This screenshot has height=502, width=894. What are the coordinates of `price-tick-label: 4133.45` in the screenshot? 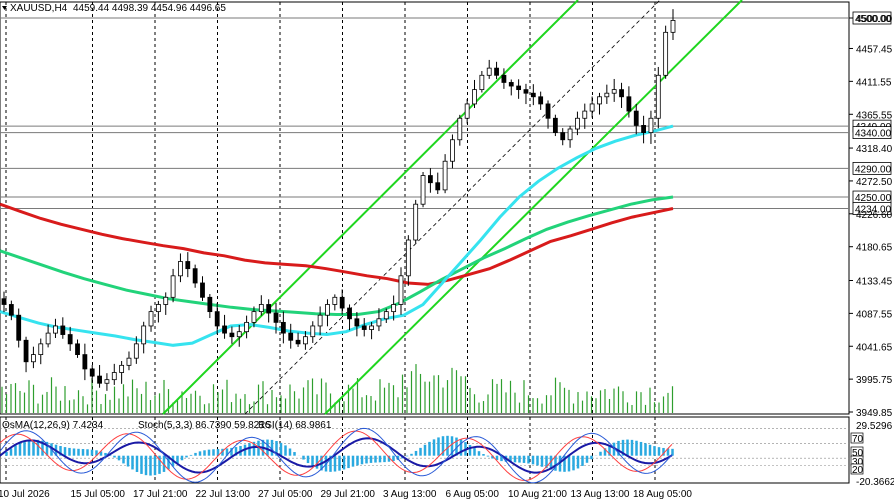 It's located at (874, 282).